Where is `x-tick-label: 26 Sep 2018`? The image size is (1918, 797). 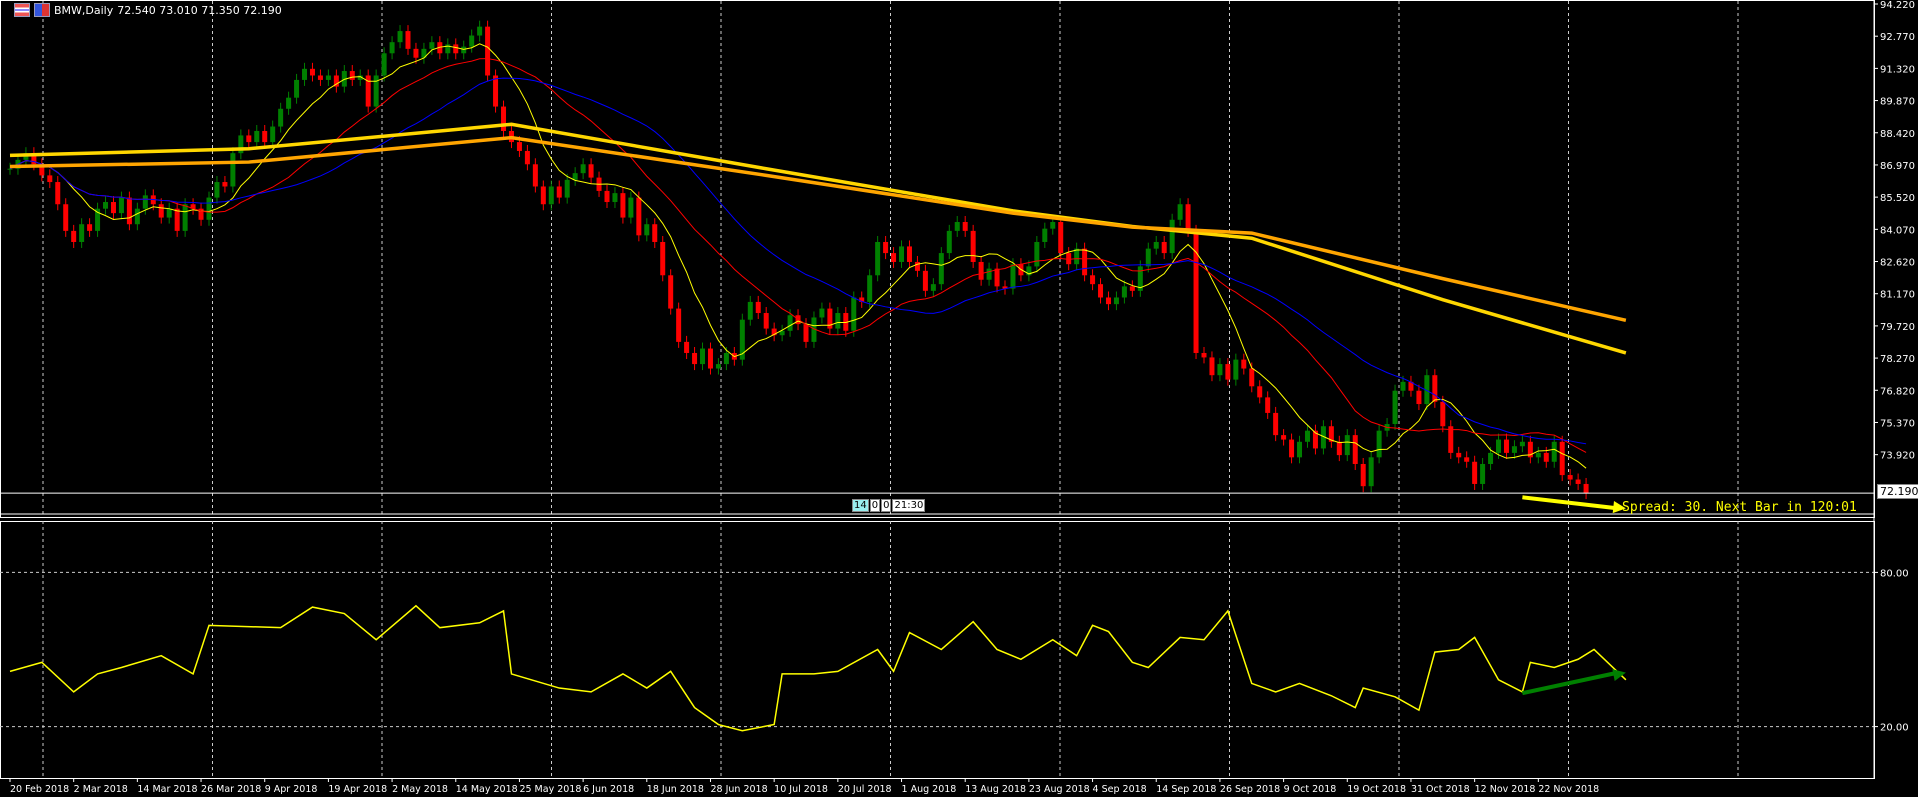
x-tick-label: 26 Sep 2018 is located at coordinates (1250, 789).